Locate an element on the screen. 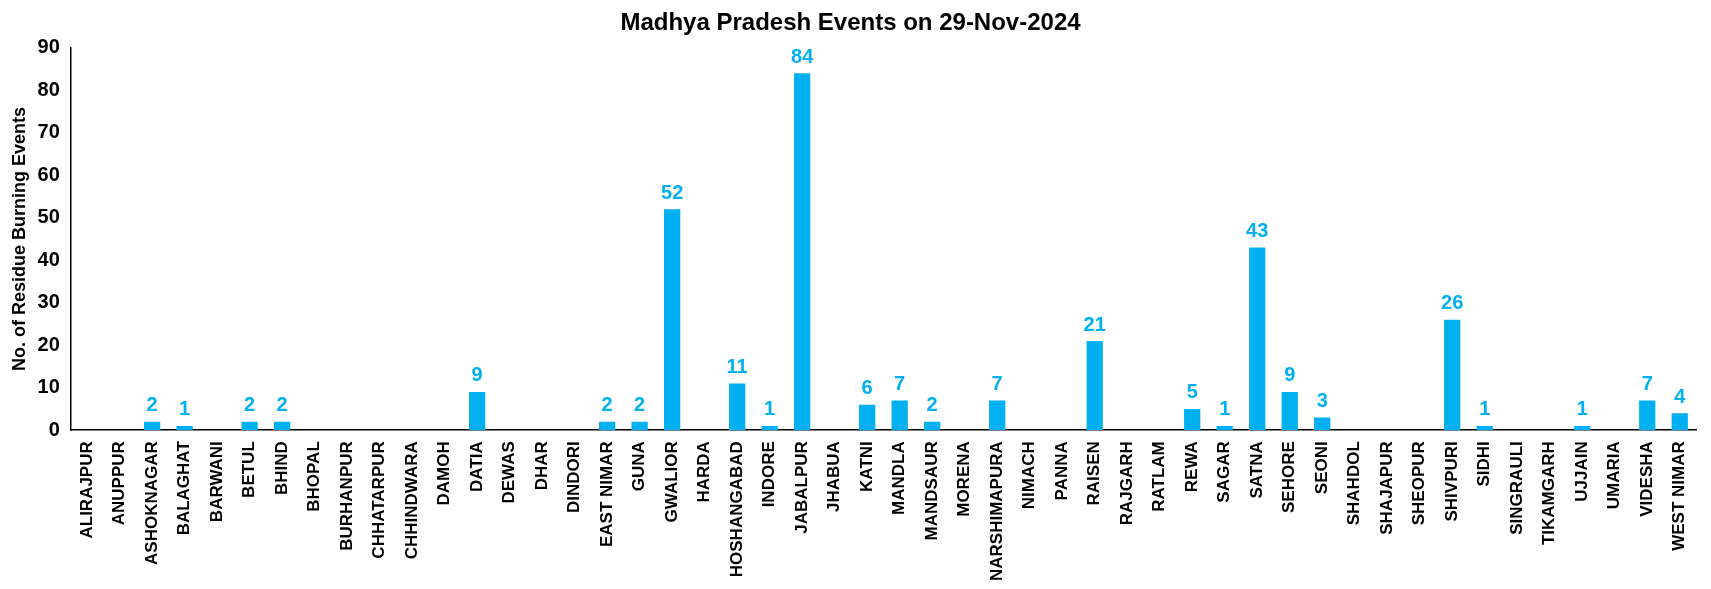 Image resolution: width=1711 pixels, height=589 pixels. x-tick-label: RATLAM is located at coordinates (1159, 476).